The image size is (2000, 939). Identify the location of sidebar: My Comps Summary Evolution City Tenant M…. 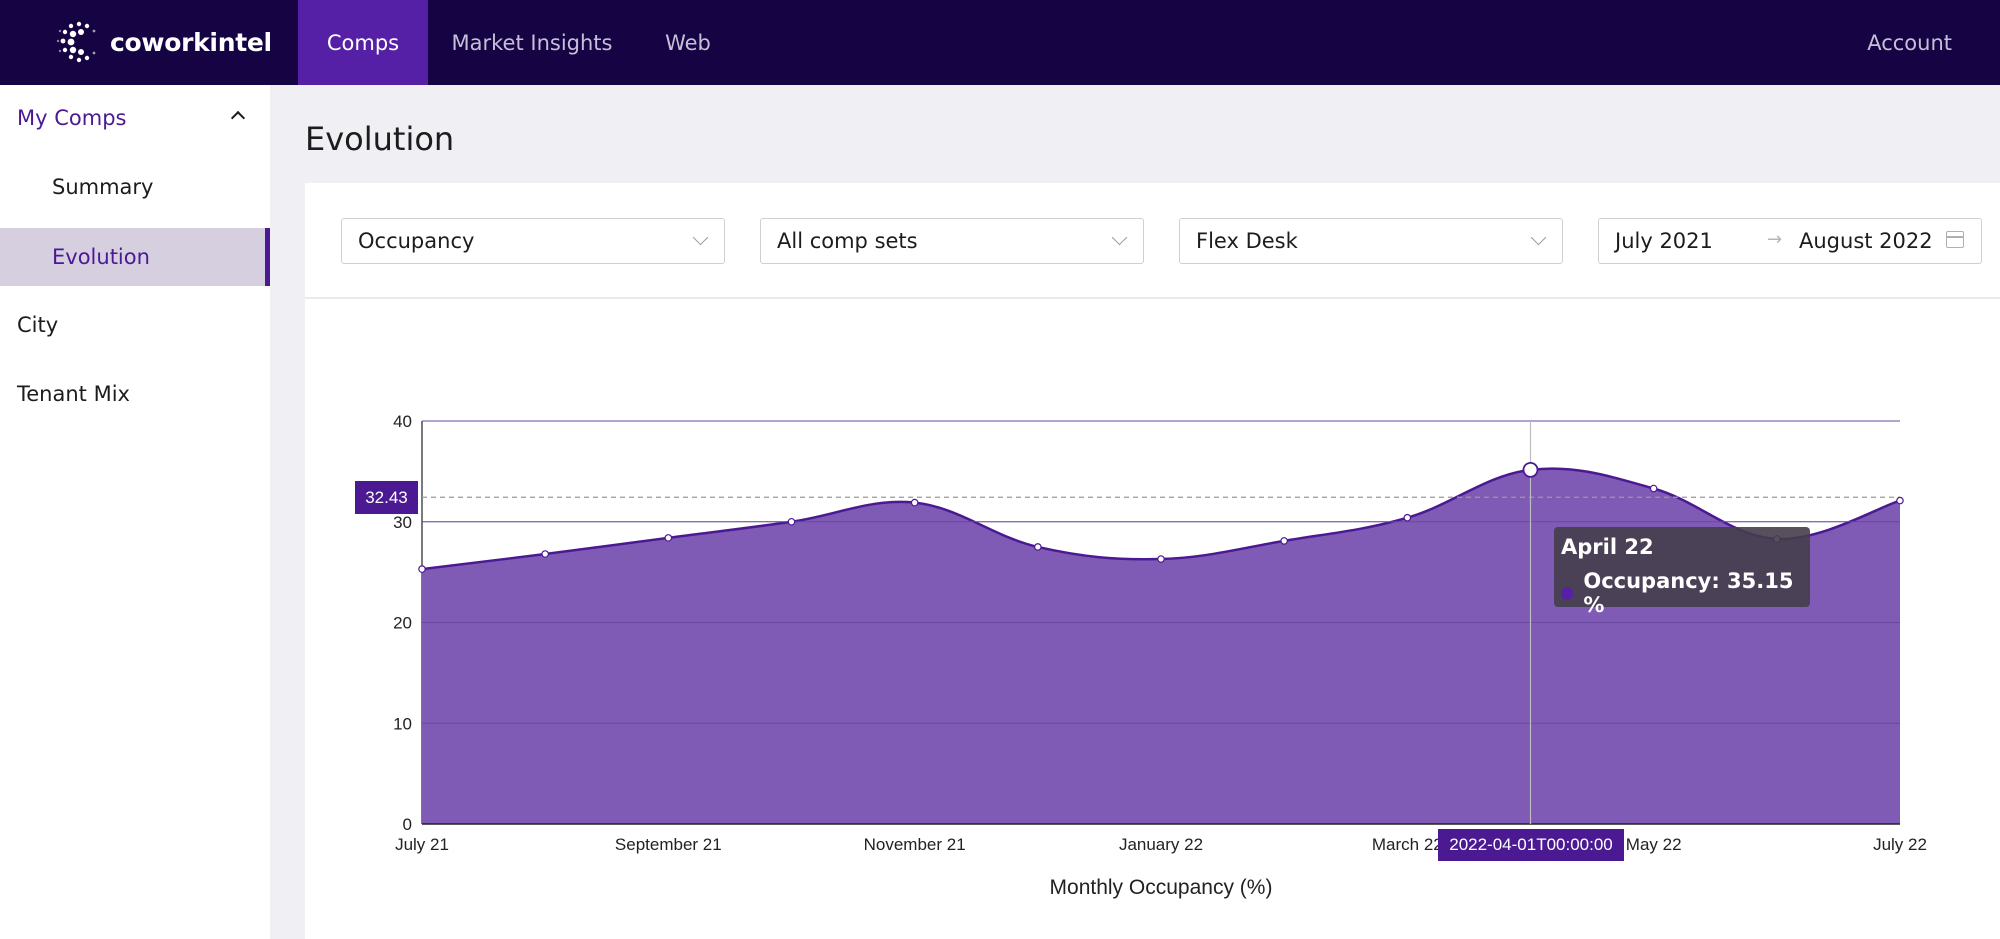
(135, 512).